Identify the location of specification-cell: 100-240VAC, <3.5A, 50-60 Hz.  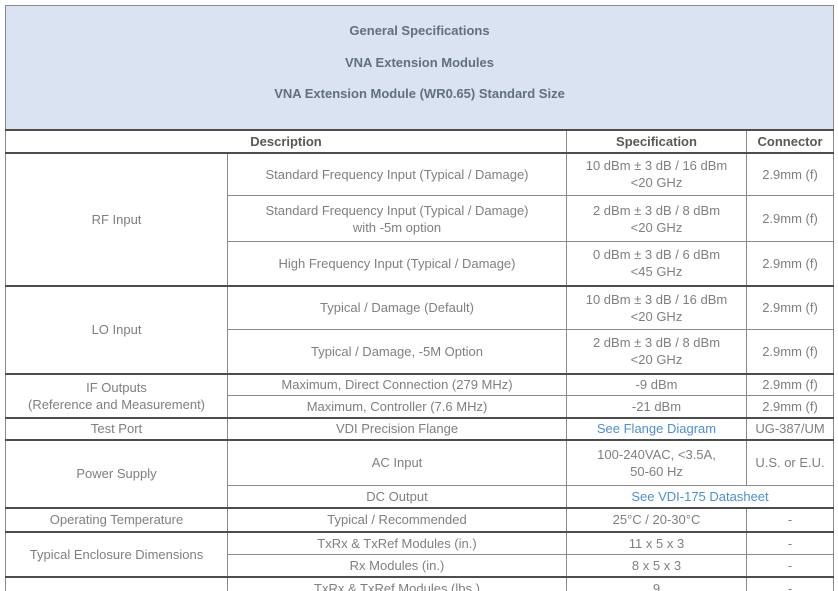
(656, 462).